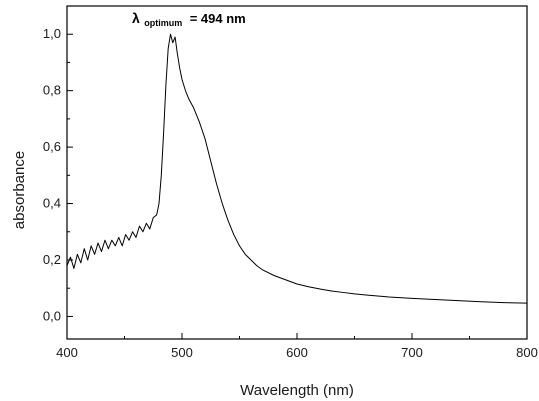 This screenshot has width=539, height=401. Describe the element at coordinates (52, 259) in the screenshot. I see `y-tick-label: 0,2` at that location.